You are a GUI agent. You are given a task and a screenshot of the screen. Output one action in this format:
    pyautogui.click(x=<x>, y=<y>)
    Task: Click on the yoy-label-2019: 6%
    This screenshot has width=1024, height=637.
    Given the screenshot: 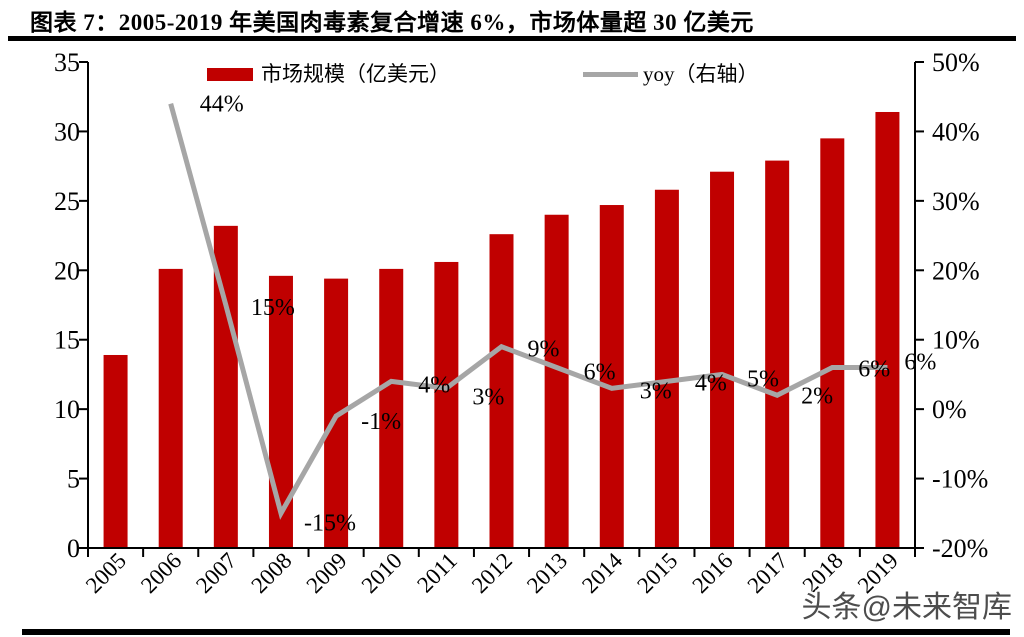 What is the action you would take?
    pyautogui.click(x=920, y=362)
    